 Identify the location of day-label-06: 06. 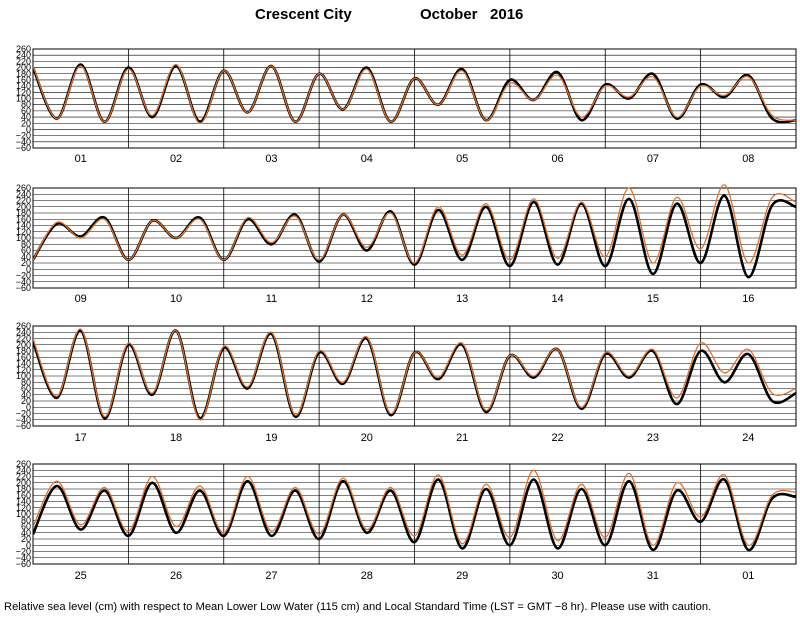
(557, 159).